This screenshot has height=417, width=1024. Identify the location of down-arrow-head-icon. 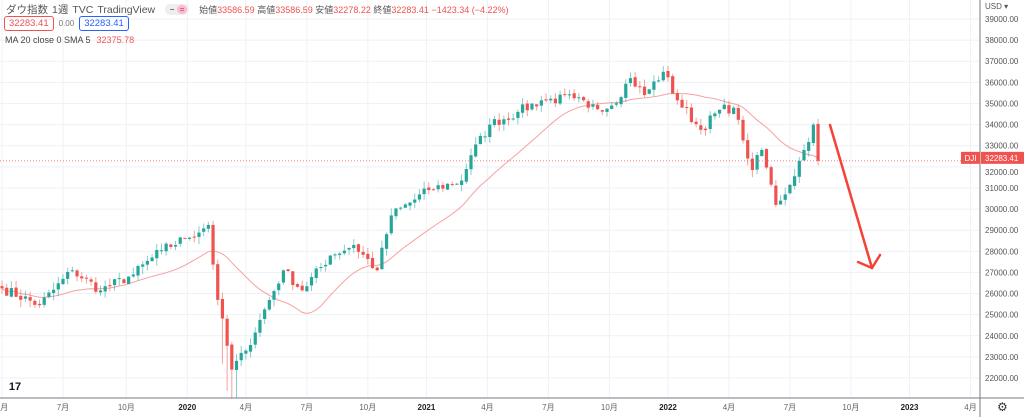
(869, 261).